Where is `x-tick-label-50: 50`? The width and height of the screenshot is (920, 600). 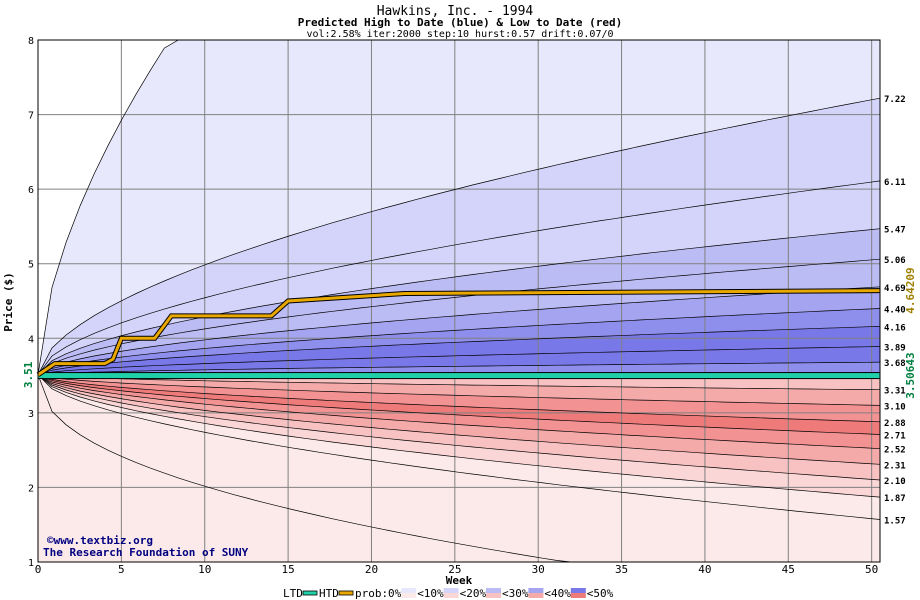 x-tick-label-50: 50 is located at coordinates (871, 569).